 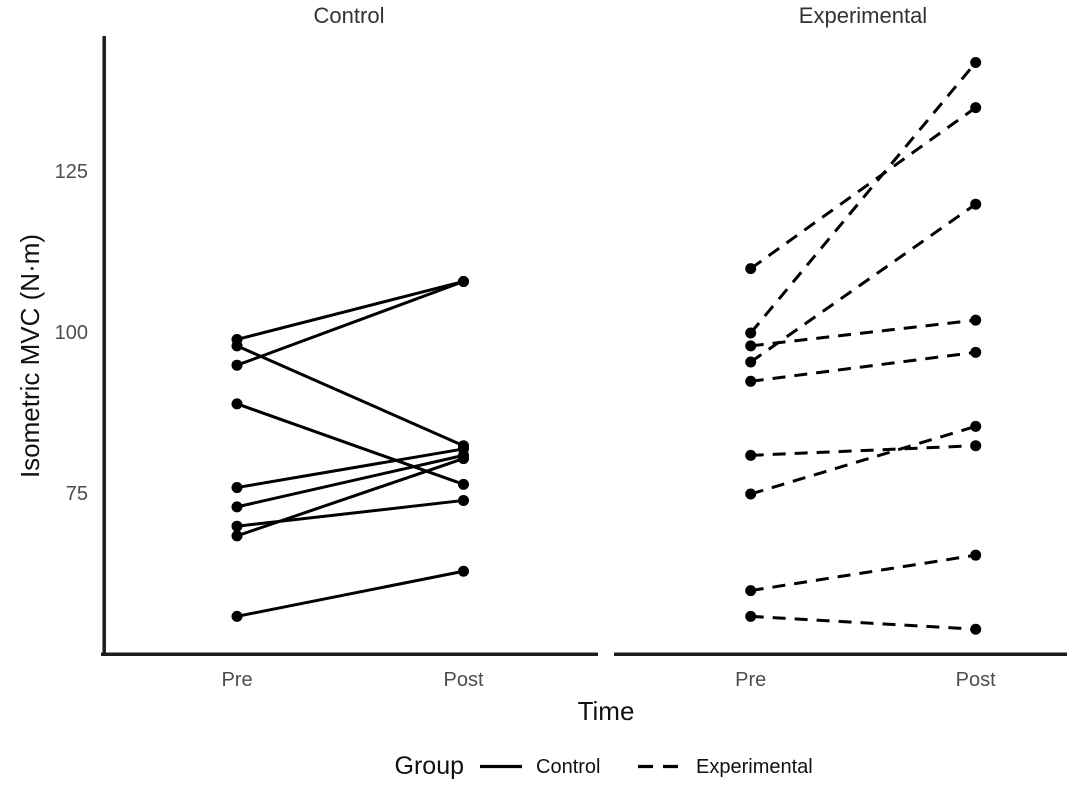 I want to click on facet-title-experimental: Experimental, so click(x=863, y=15).